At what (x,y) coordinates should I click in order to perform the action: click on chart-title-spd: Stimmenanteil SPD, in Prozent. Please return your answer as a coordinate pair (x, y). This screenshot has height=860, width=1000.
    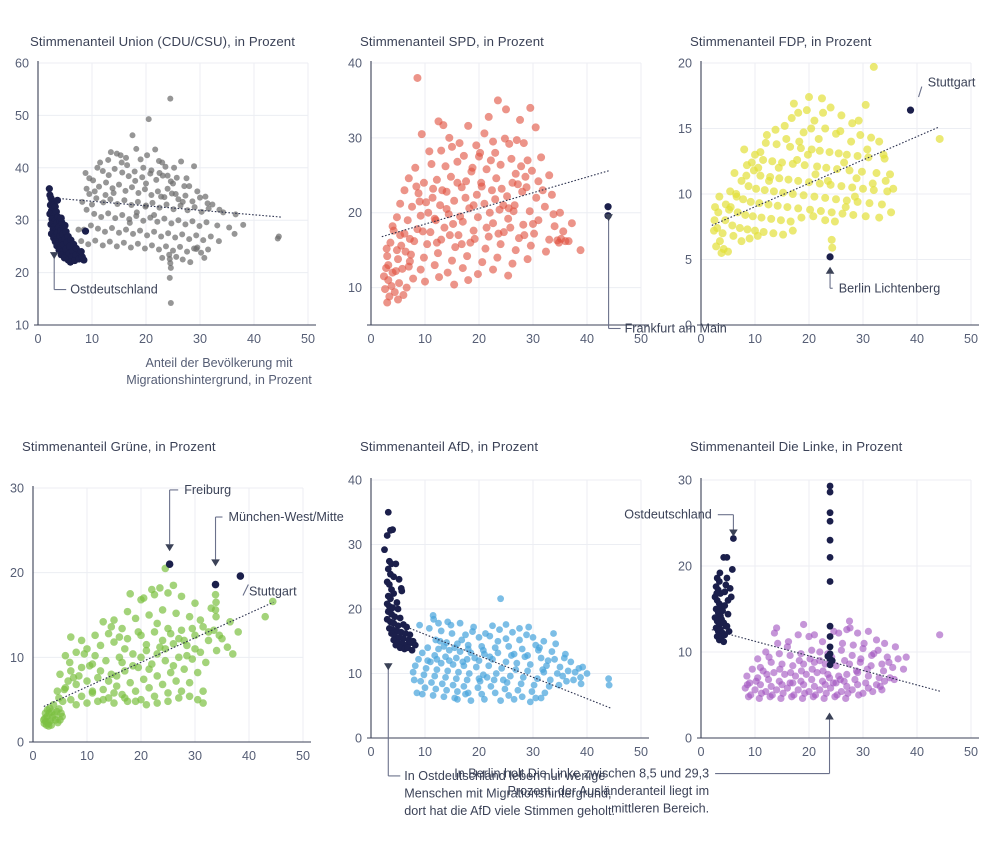
    Looking at the image, I should click on (452, 41).